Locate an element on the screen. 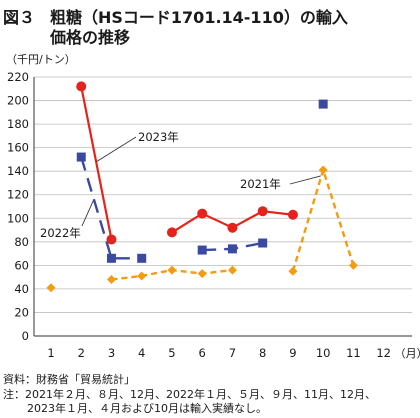 This screenshot has height=418, width=420. note-line-1: 注：2021年２月、８月、12月、2022年１月、５月、９月、11月、12月、 is located at coordinates (189, 394).